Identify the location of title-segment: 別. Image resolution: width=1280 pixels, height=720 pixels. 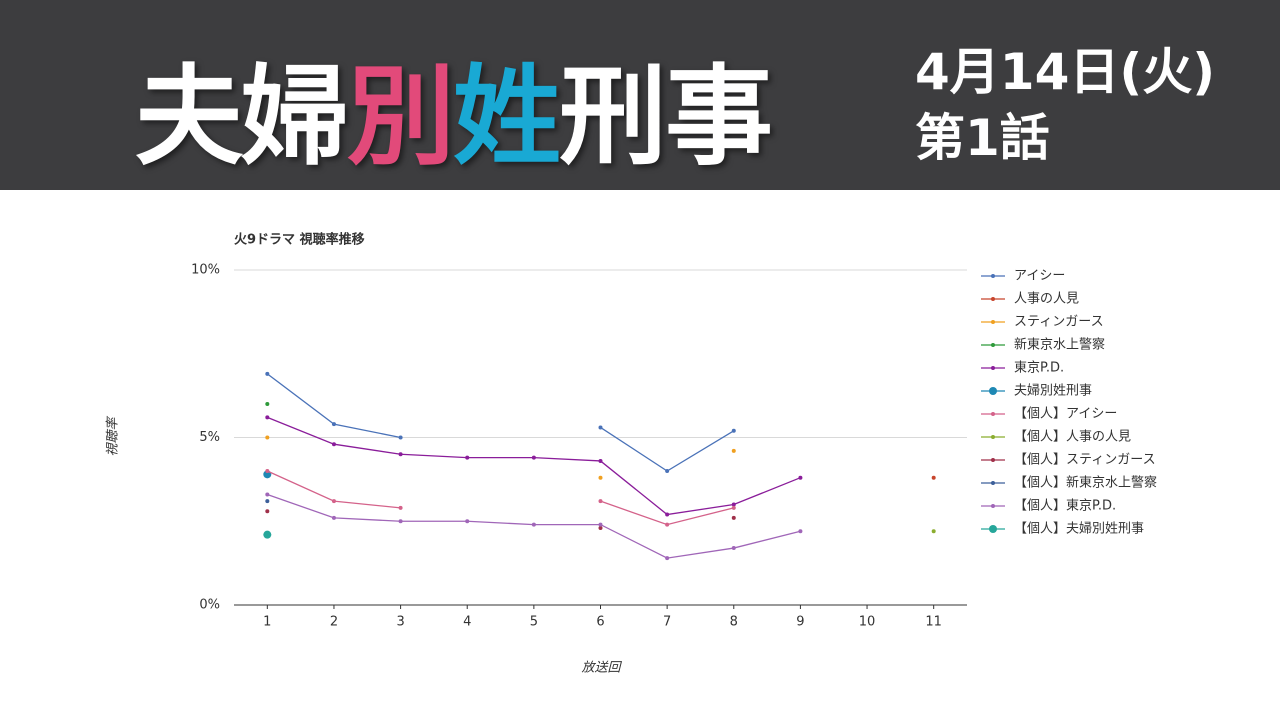
(401, 117).